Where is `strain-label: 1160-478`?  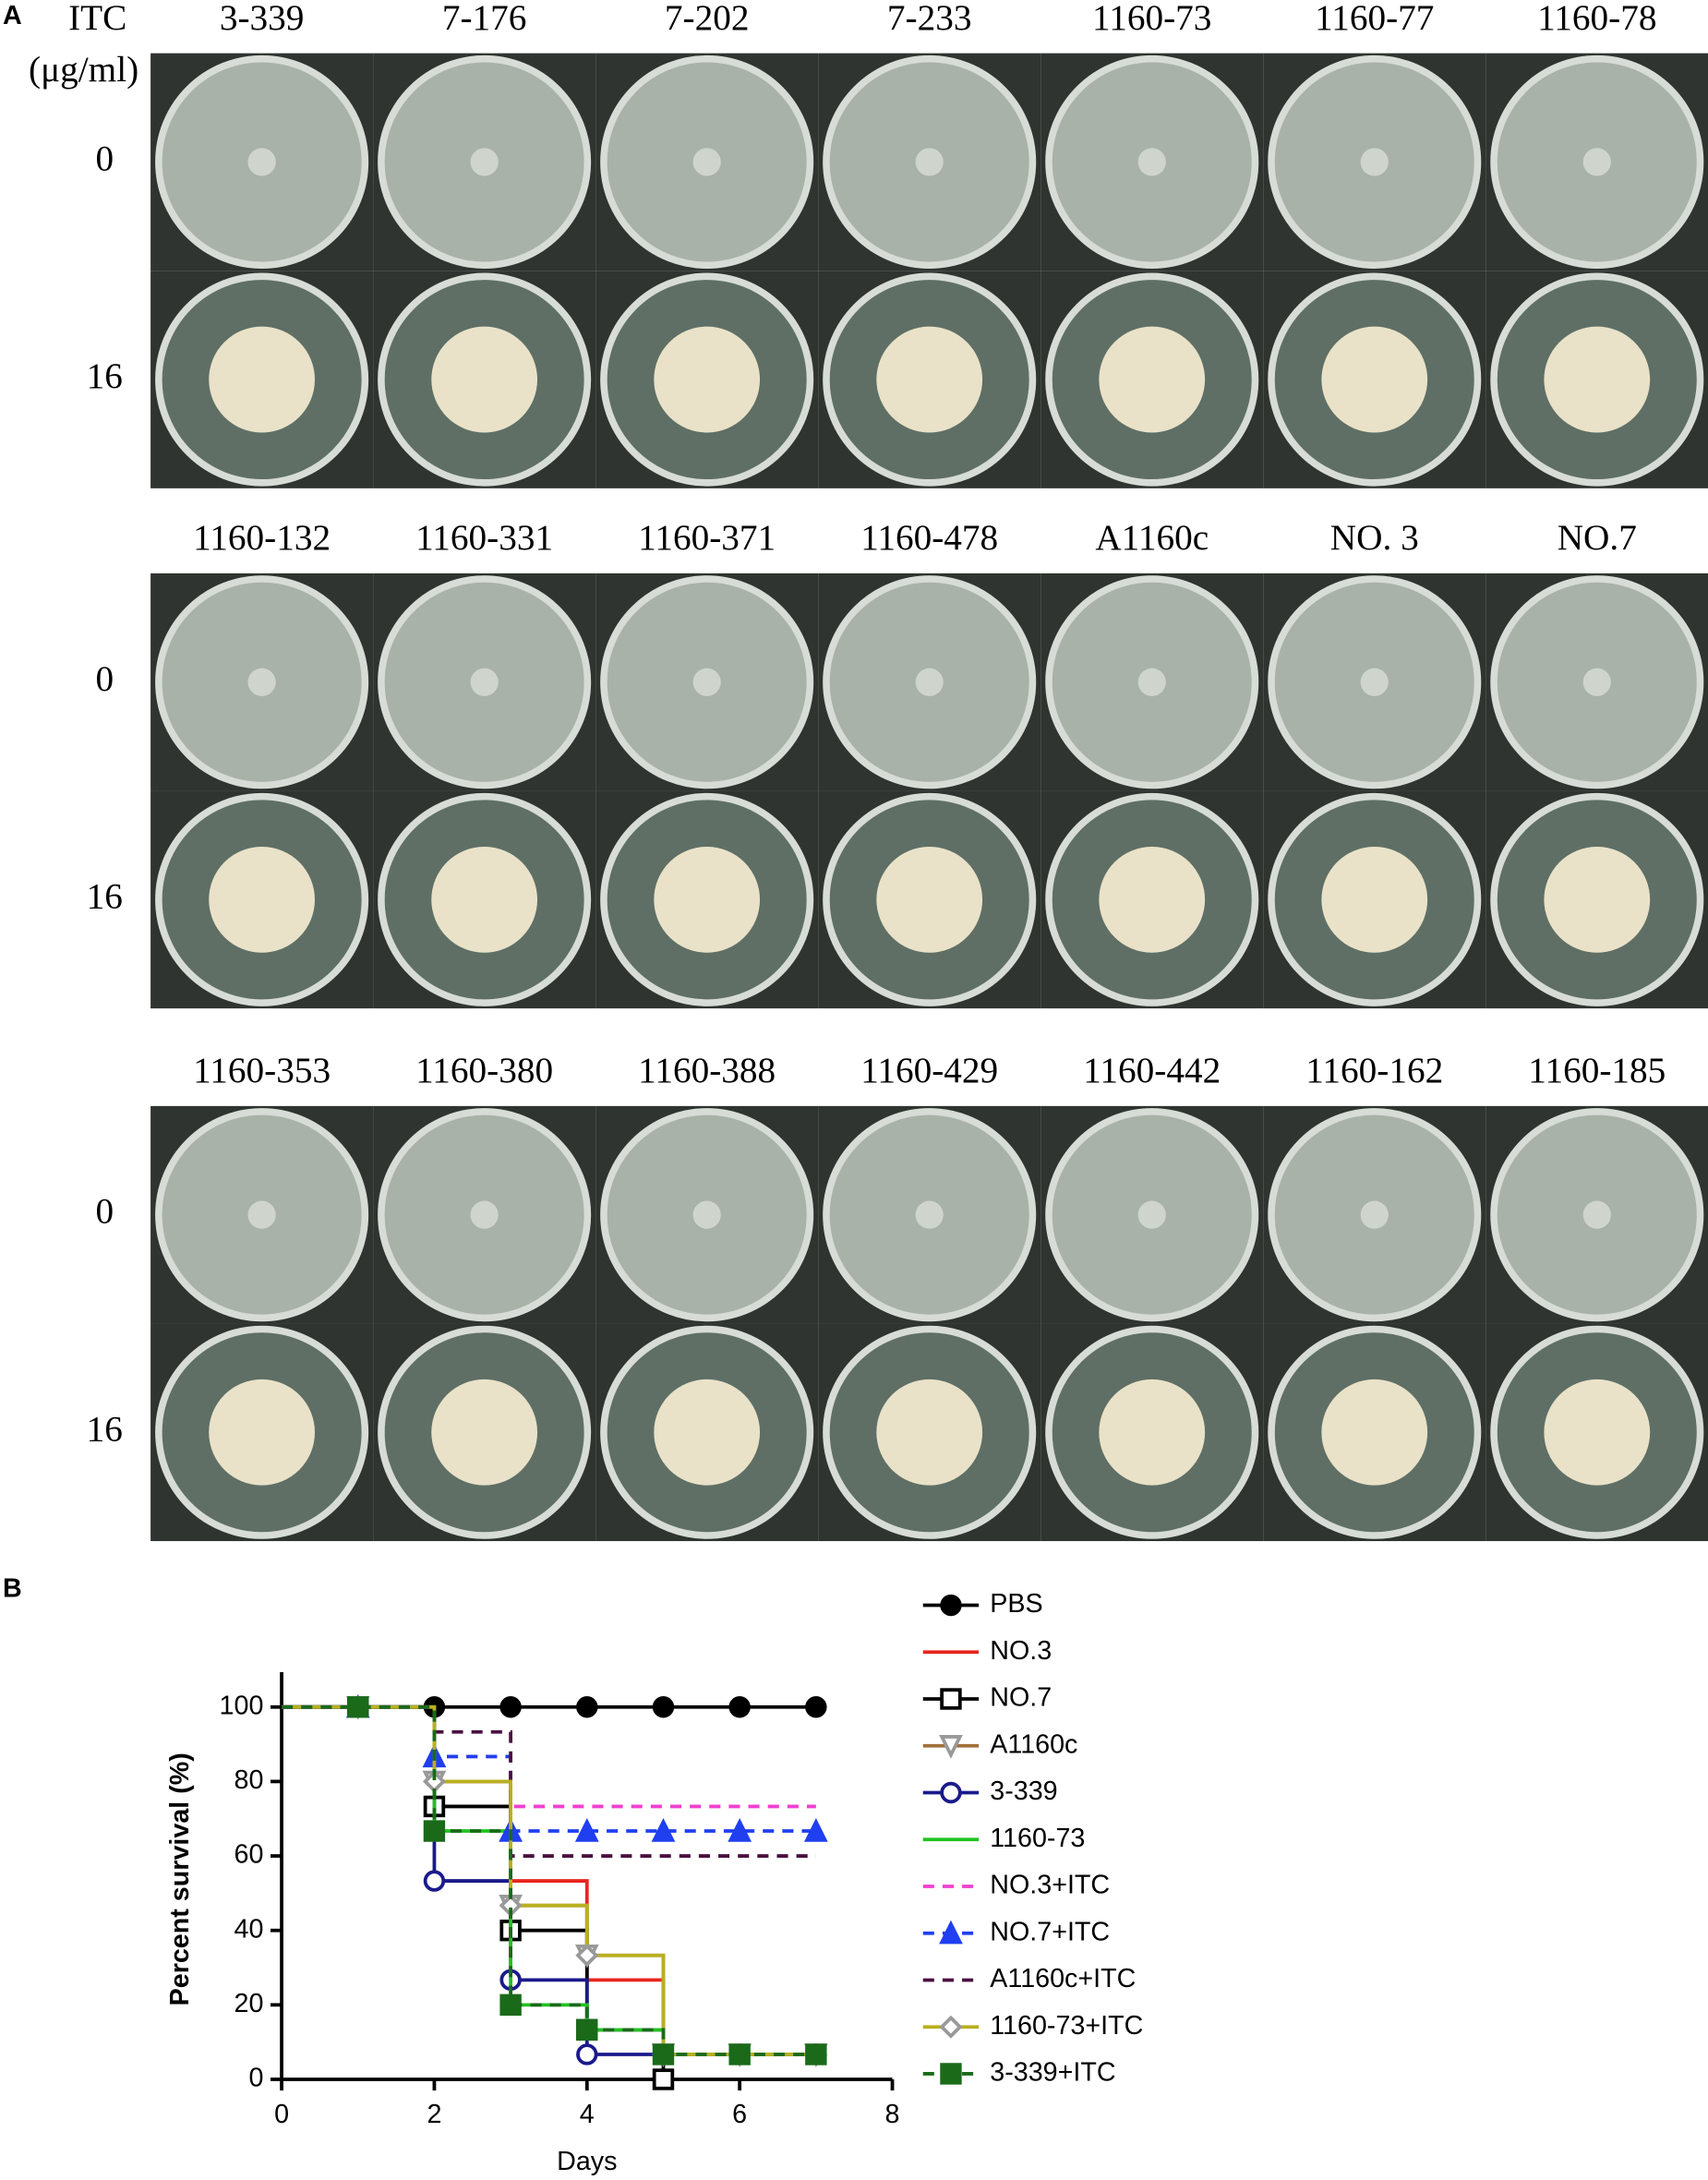 strain-label: 1160-478 is located at coordinates (929, 538).